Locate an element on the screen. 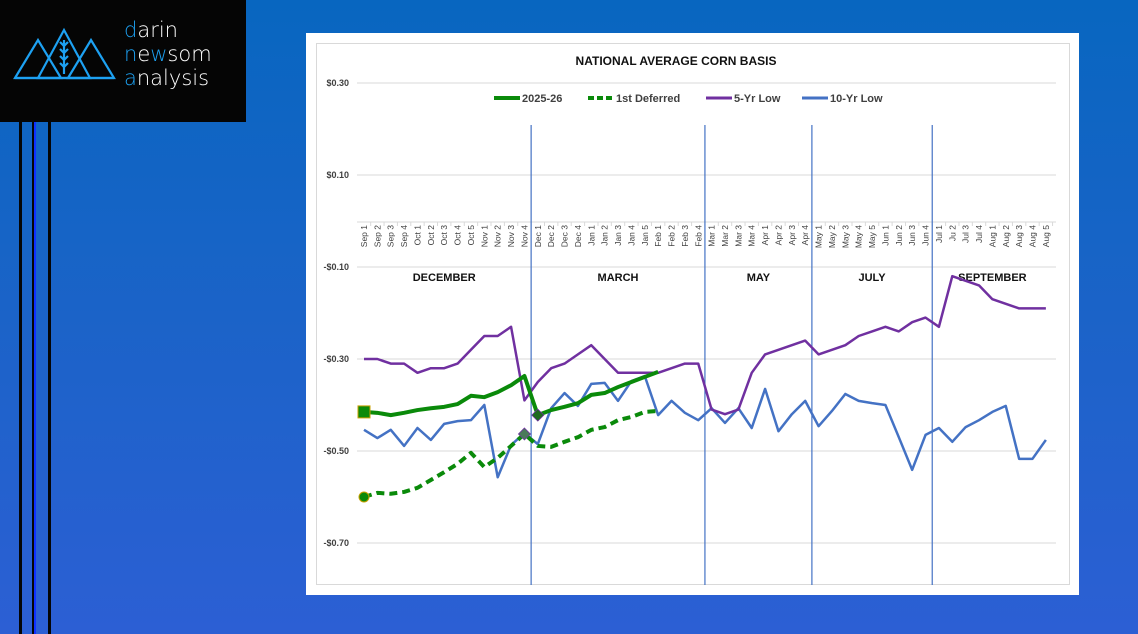 The height and width of the screenshot is (634, 1138). logo-word: arin is located at coordinates (157, 30).